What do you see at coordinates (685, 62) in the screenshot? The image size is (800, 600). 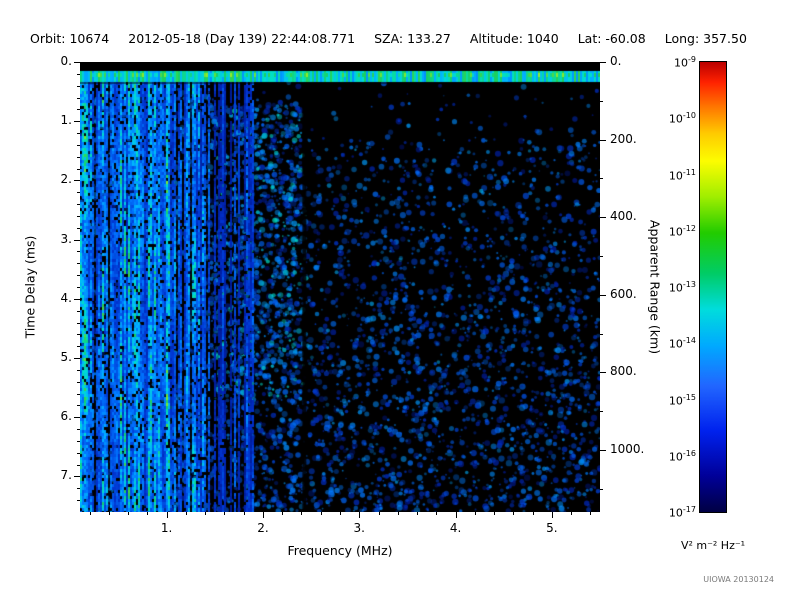 I see `colorbar-tick-label: 10-9` at bounding box center [685, 62].